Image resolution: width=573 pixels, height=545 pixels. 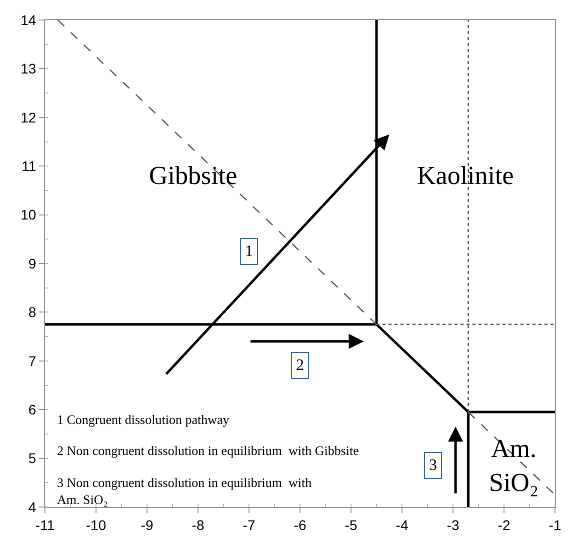 What do you see at coordinates (29, 166) in the screenshot?
I see `y-tick-label: 11` at bounding box center [29, 166].